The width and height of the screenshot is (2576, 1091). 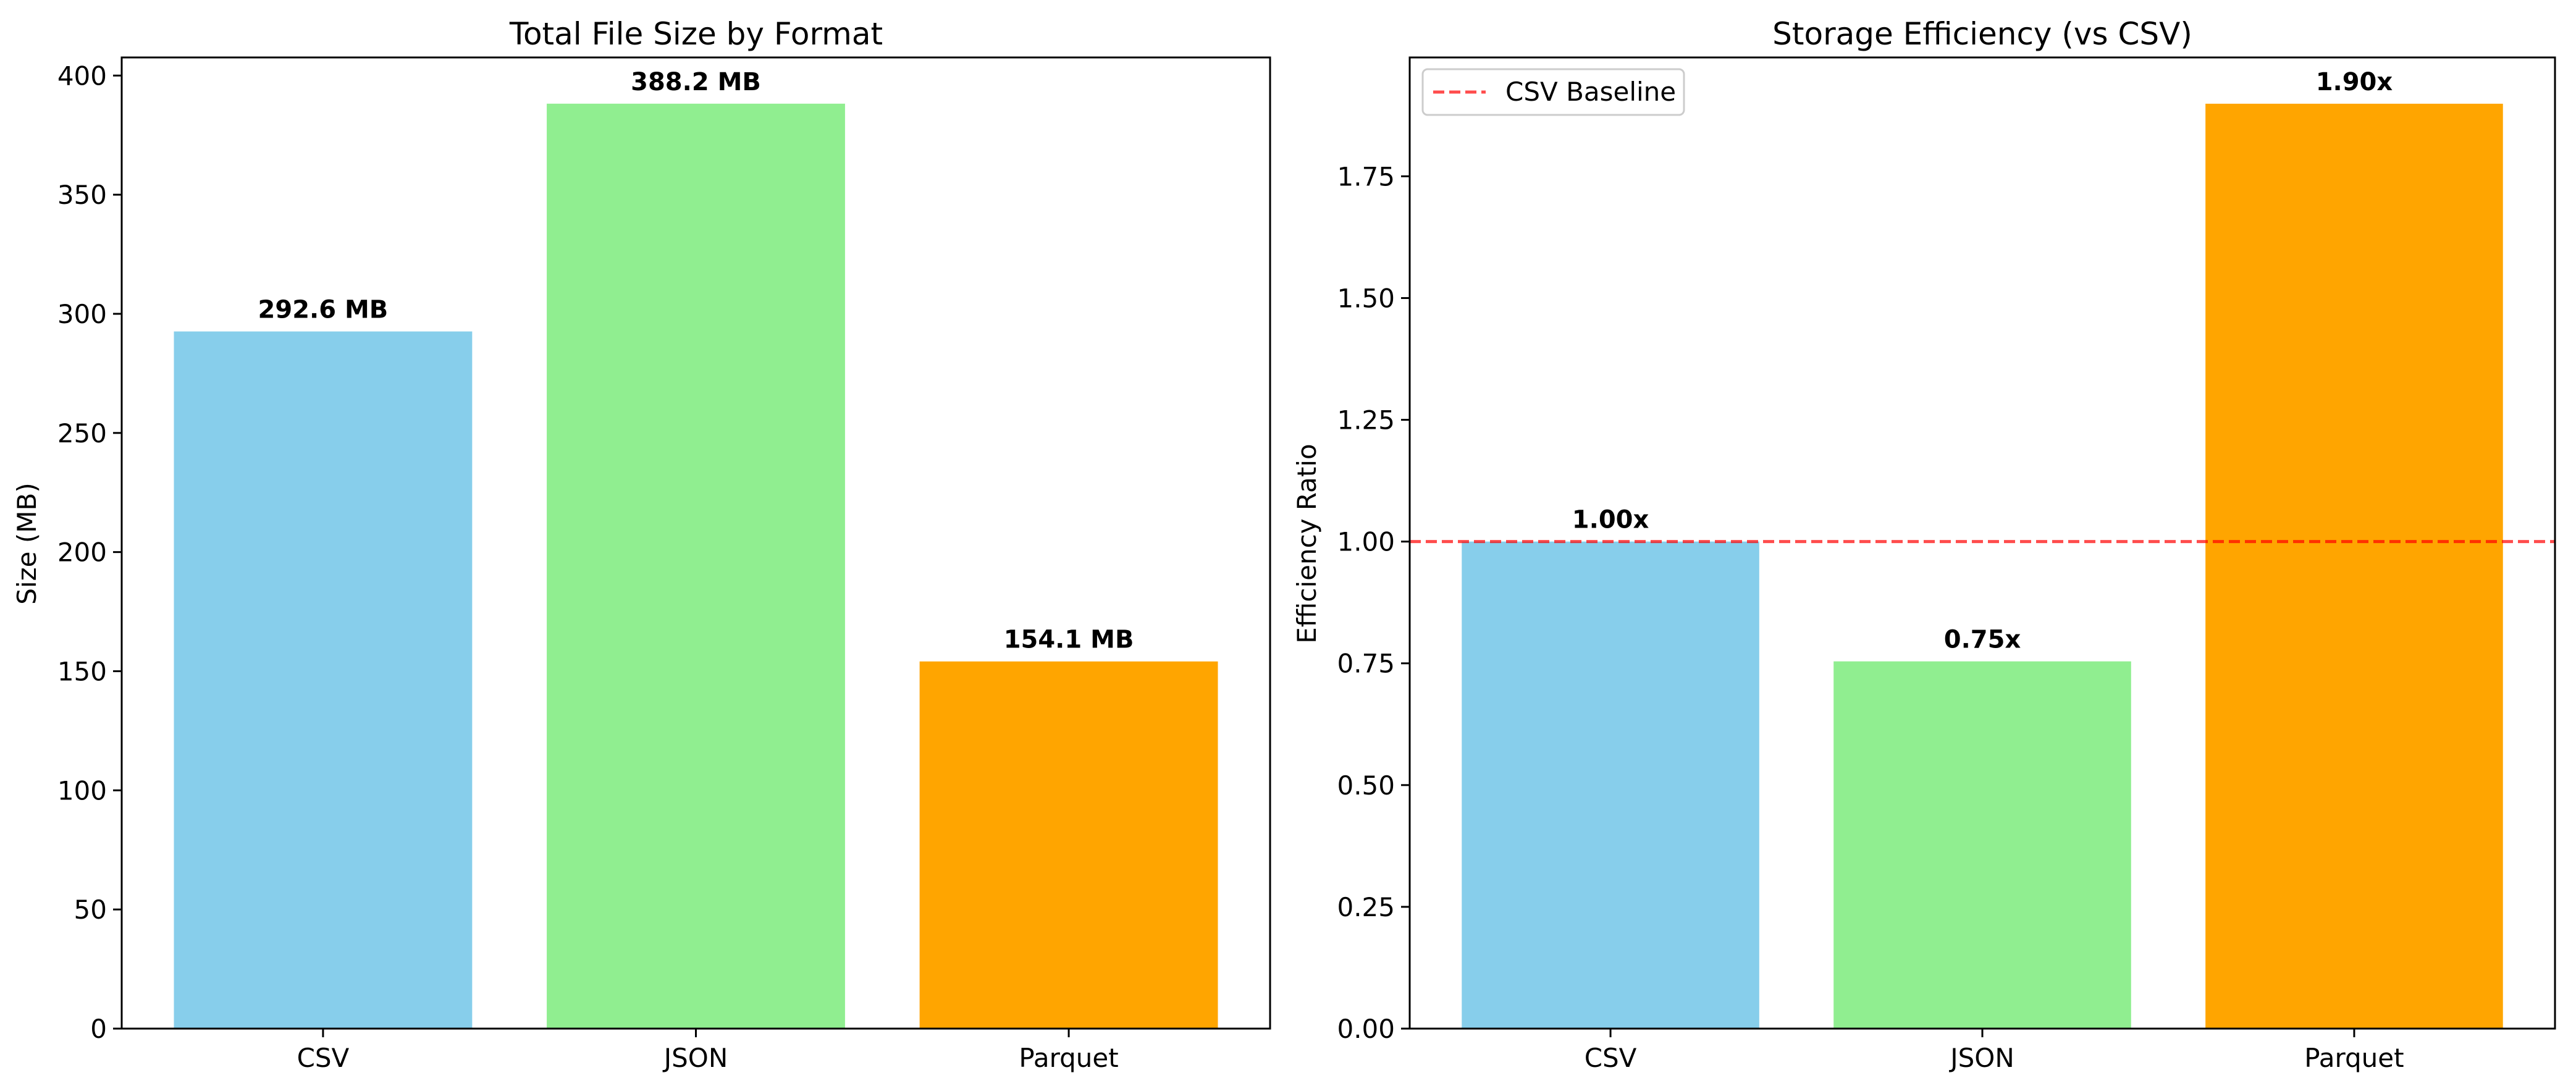 I want to click on y-tick-label: 1.25, so click(x=1366, y=420).